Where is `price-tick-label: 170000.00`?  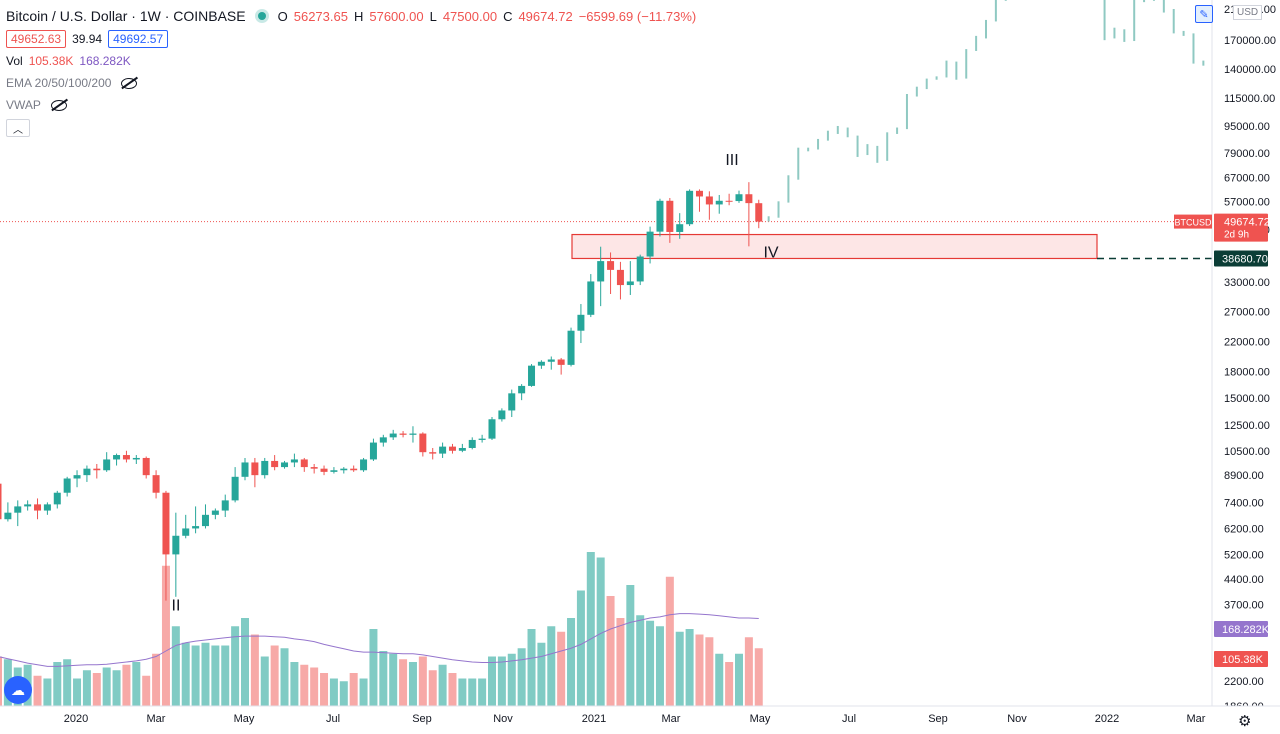
price-tick-label: 170000.00 is located at coordinates (1250, 41).